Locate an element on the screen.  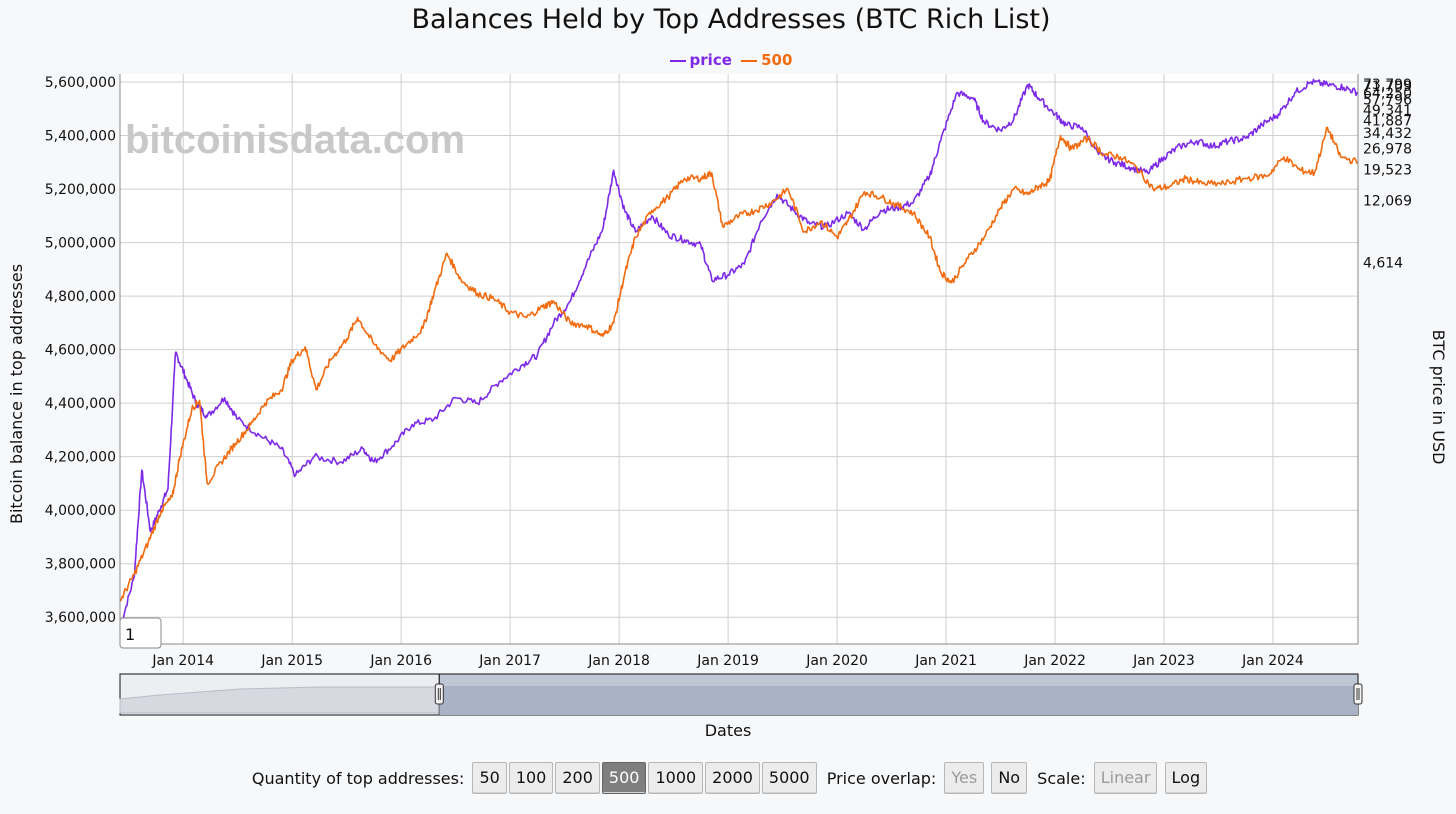
overlap-no-button: No is located at coordinates (1009, 778).